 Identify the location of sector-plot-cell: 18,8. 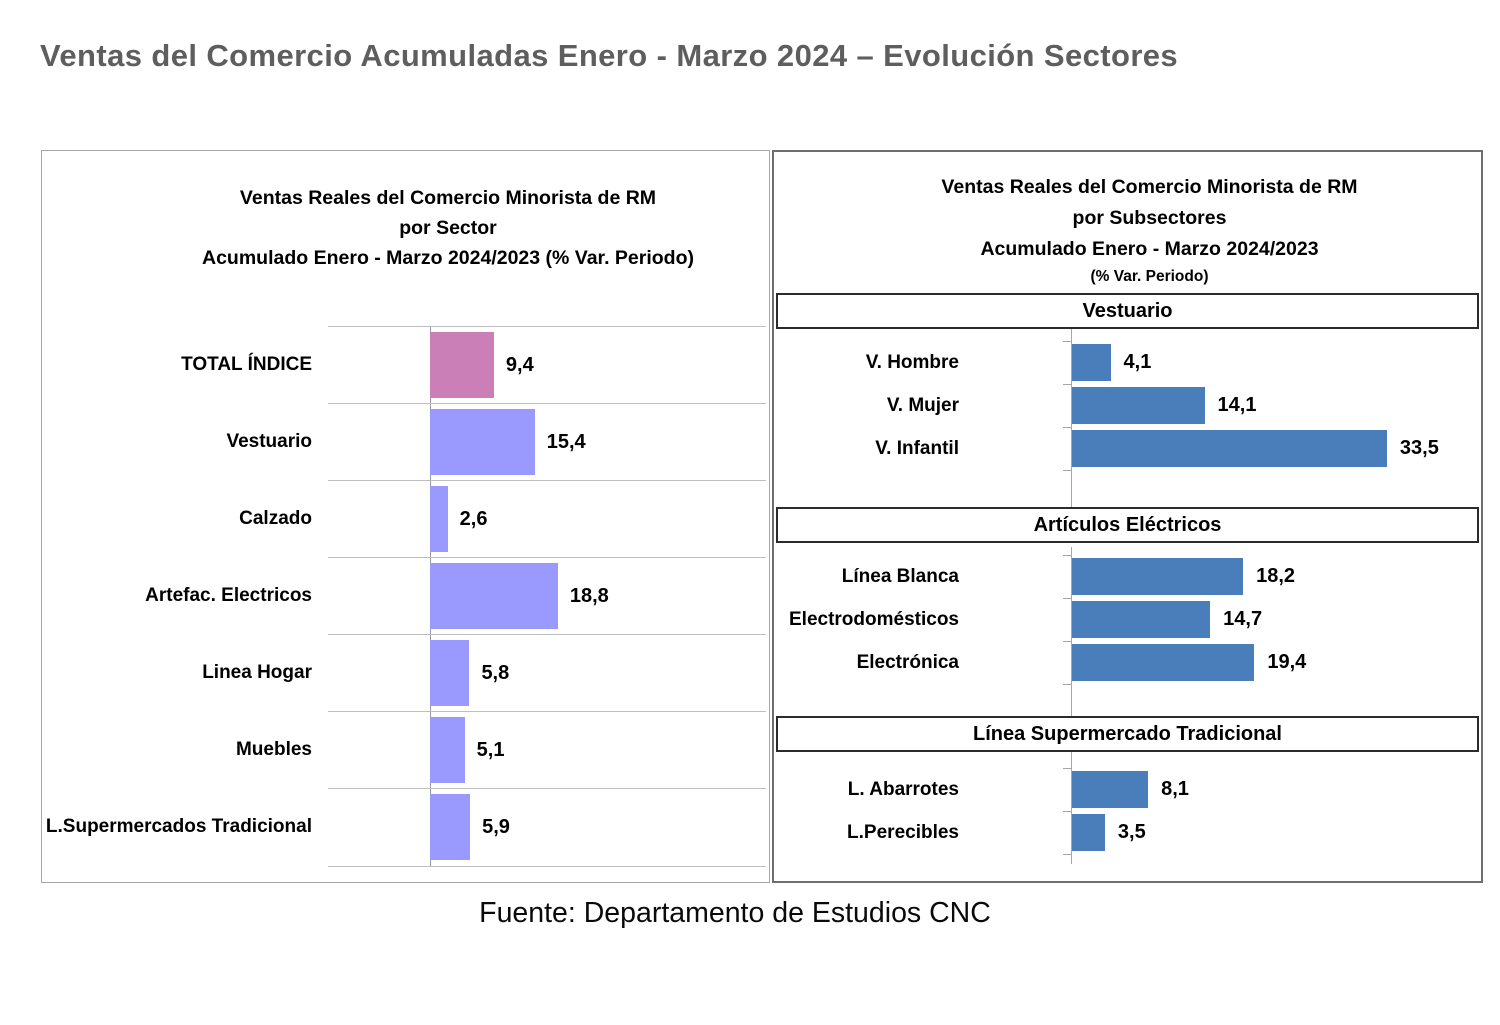
(547, 596).